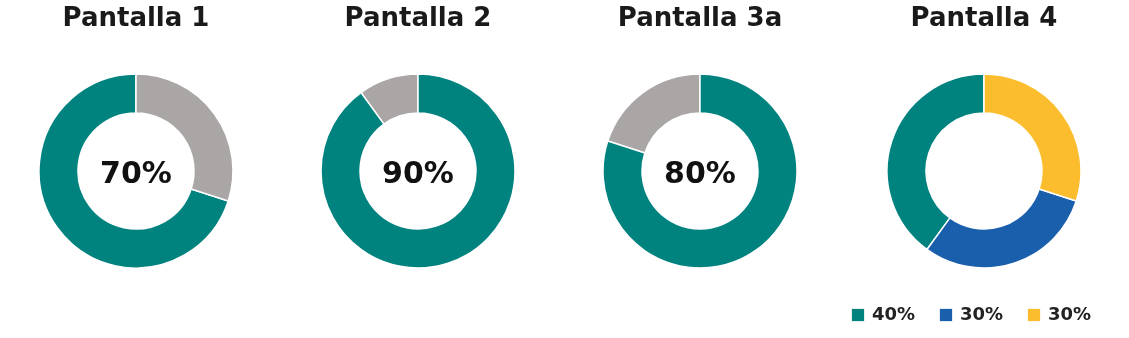  I want to click on legend-label: 40%, so click(894, 313).